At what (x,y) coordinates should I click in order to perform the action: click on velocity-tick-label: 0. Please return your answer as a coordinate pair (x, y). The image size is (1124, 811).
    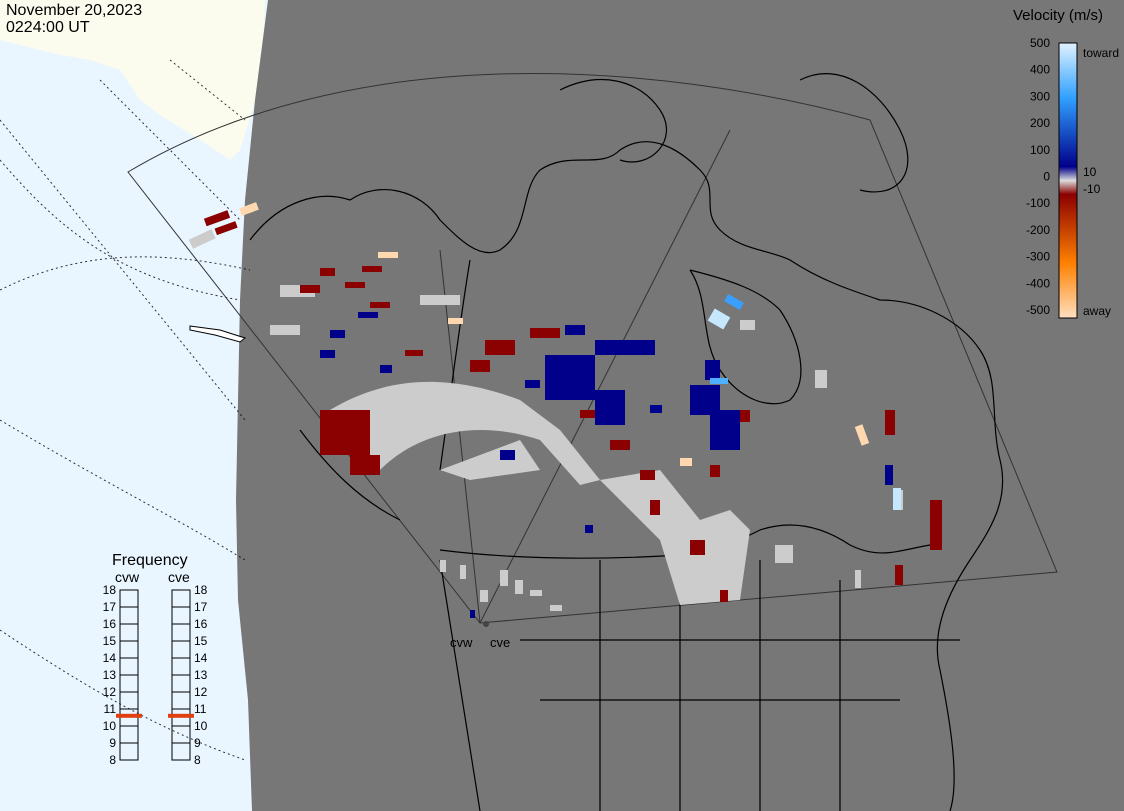
    Looking at the image, I should click on (1046, 177).